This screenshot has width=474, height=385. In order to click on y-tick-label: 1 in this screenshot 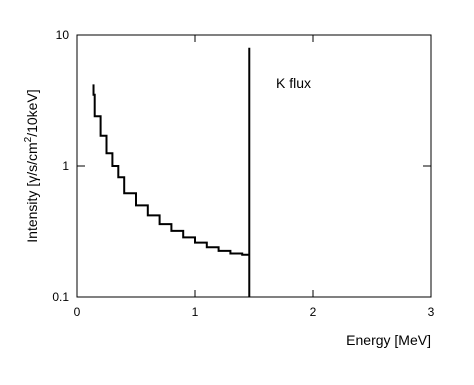, I will do `click(65, 166)`.